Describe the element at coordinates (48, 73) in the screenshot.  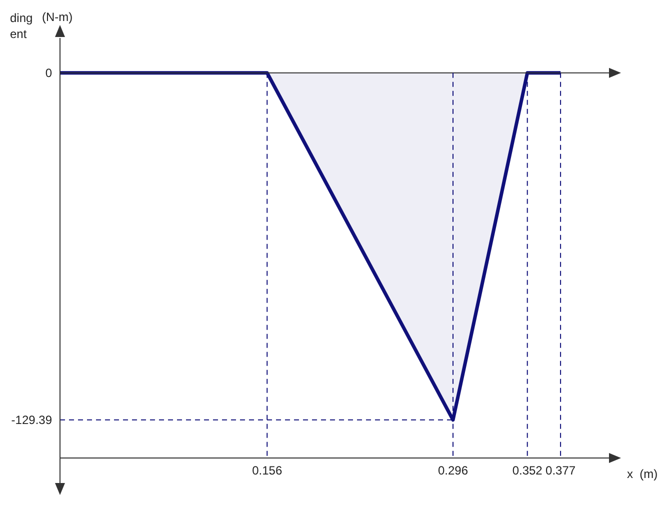
I see `y-tick-label: 0` at that location.